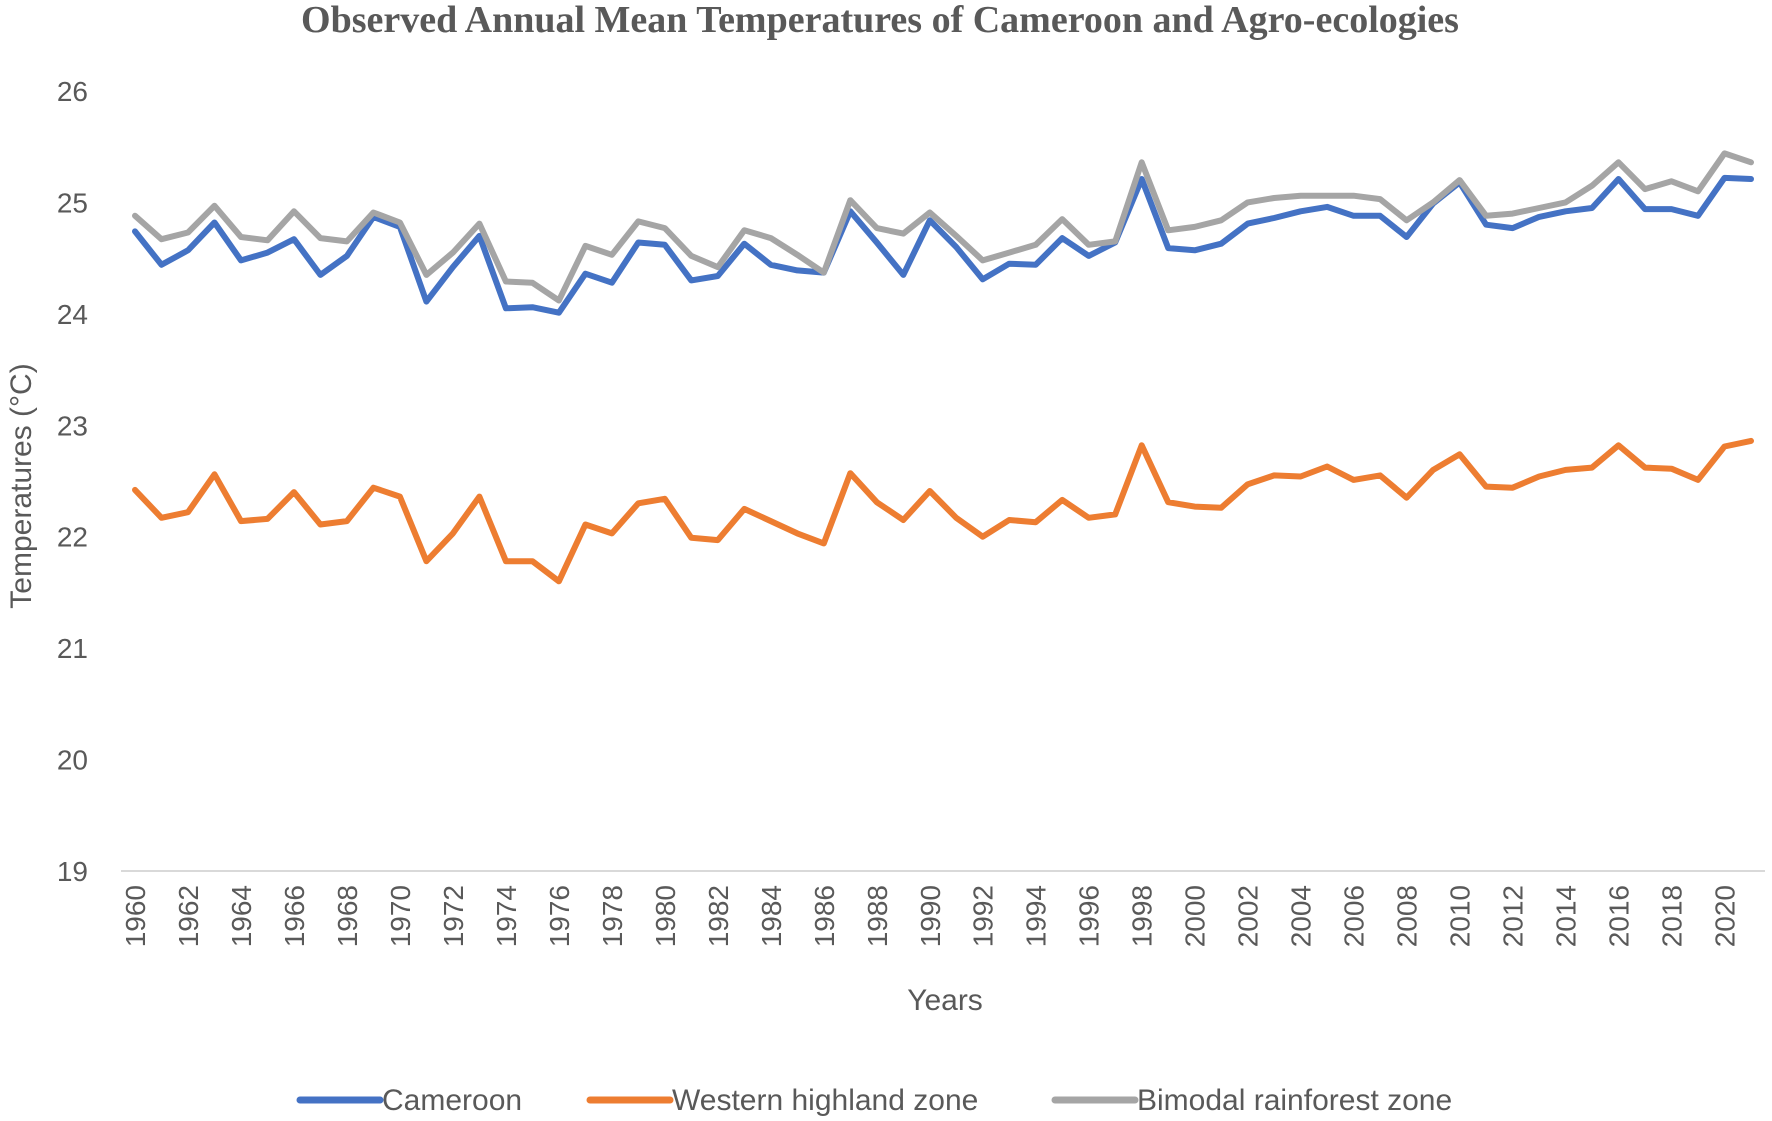  I want to click on x-tick-label: 2004, so click(1301, 916).